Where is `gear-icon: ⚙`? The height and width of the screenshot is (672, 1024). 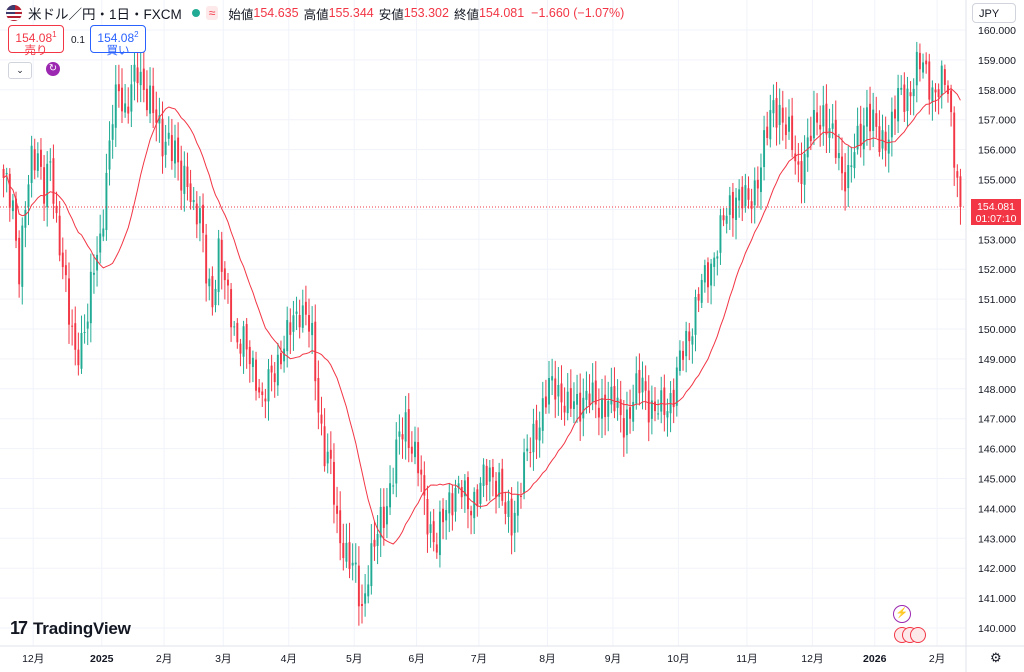
gear-icon: ⚙ is located at coordinates (996, 657).